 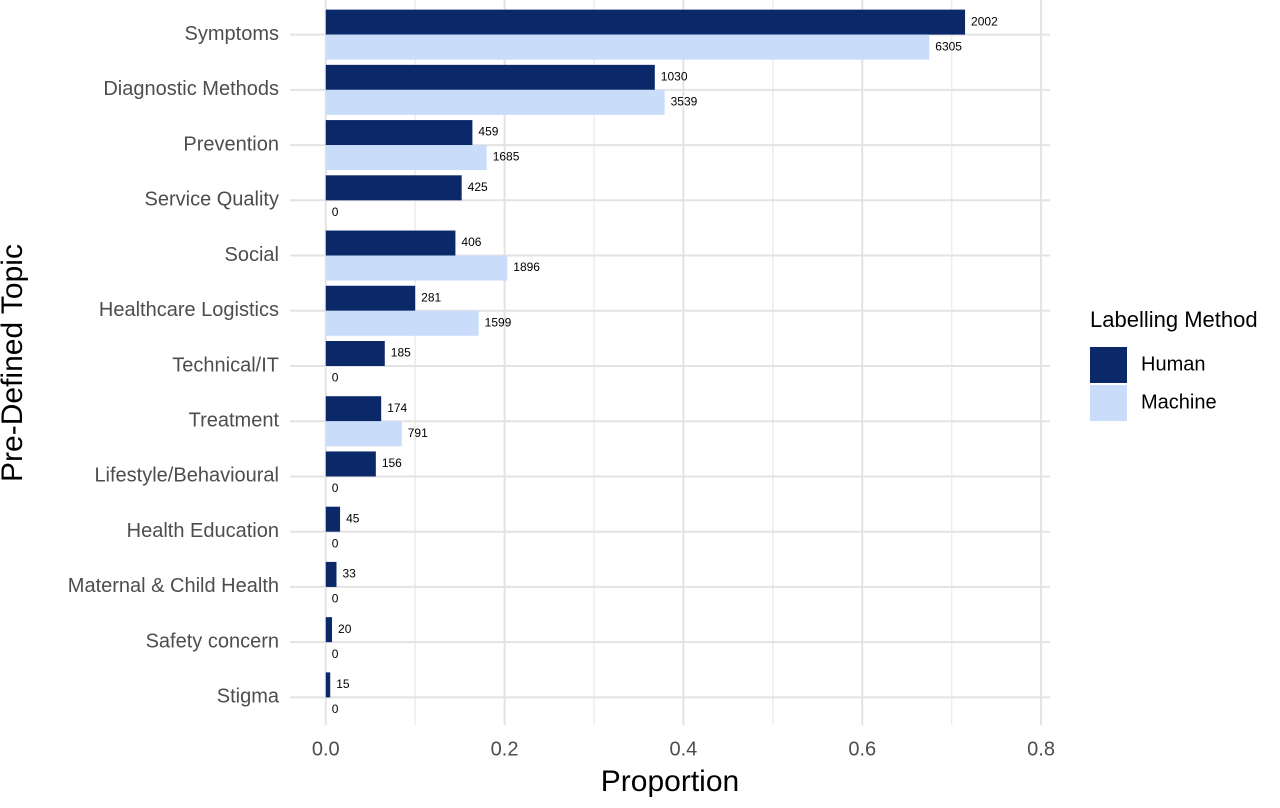 What do you see at coordinates (670, 781) in the screenshot?
I see `x-axis-title: Proportion` at bounding box center [670, 781].